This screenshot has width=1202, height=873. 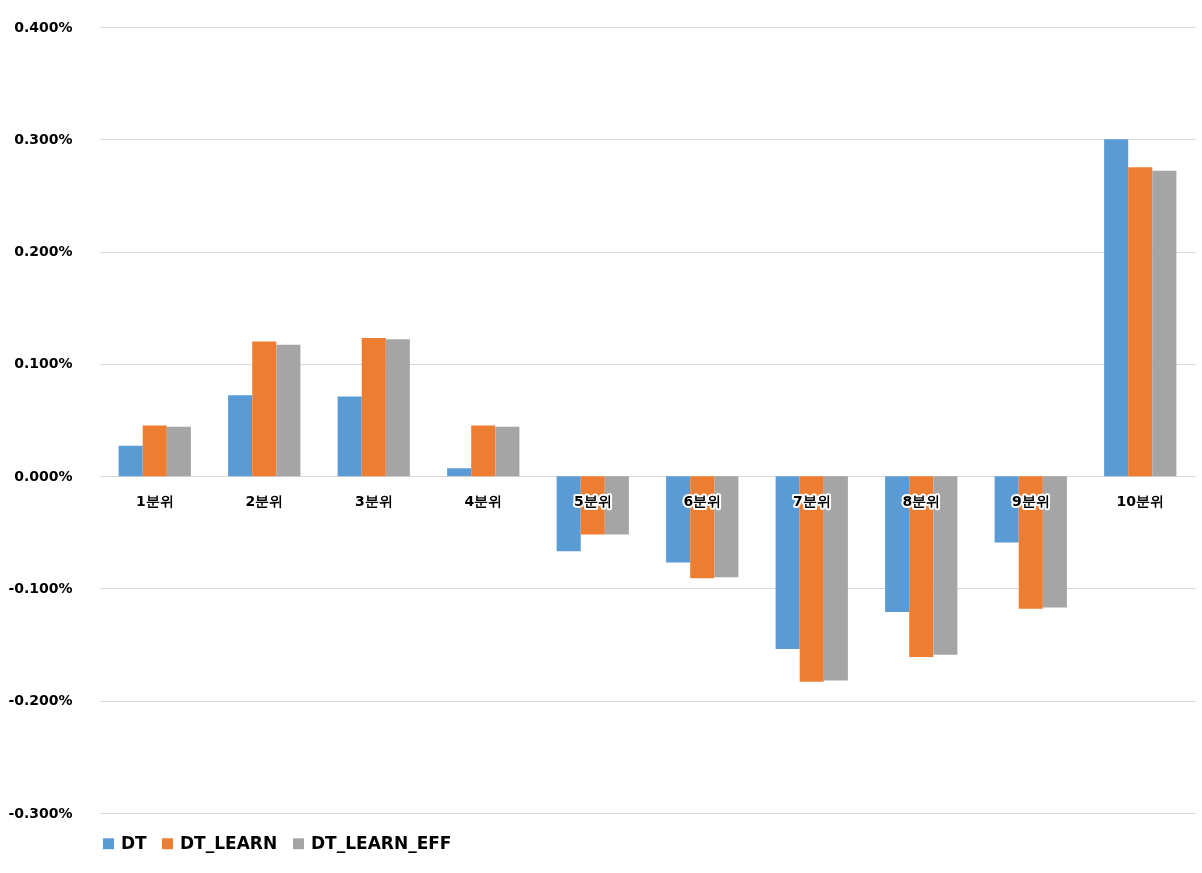 What do you see at coordinates (43, 251) in the screenshot?
I see `y-tick-label: 0.200%` at bounding box center [43, 251].